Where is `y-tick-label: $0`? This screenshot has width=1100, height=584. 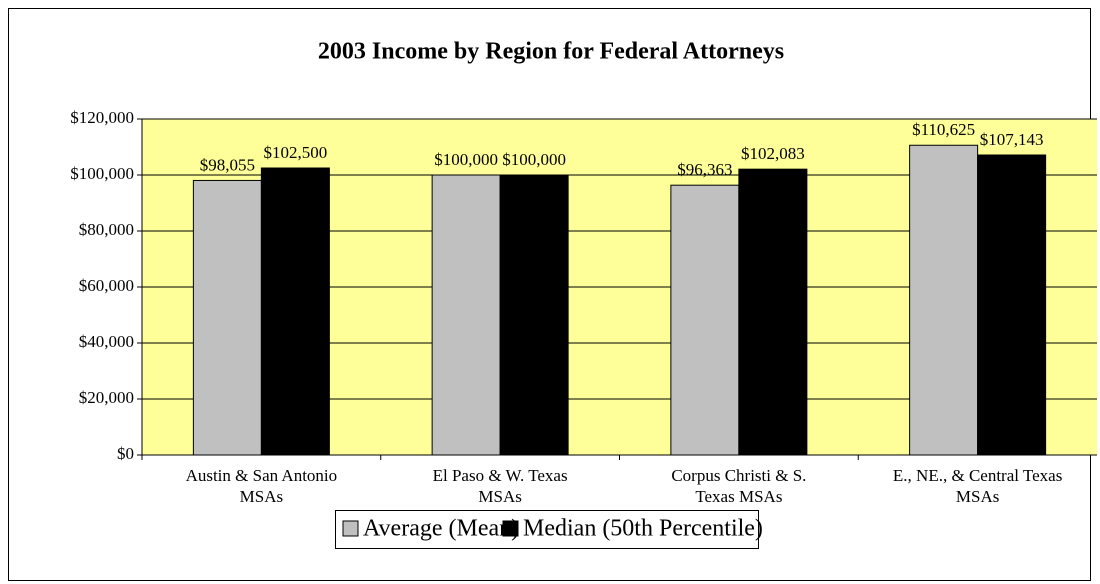
y-tick-label: $0 is located at coordinates (125, 453).